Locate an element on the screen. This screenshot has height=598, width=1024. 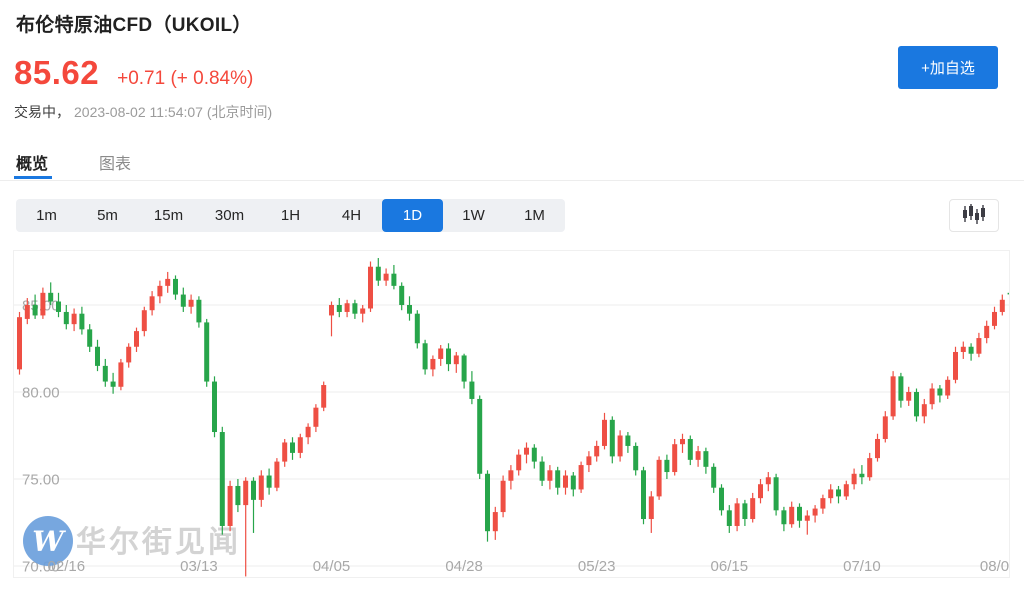
chart-type-button is located at coordinates (974, 215).